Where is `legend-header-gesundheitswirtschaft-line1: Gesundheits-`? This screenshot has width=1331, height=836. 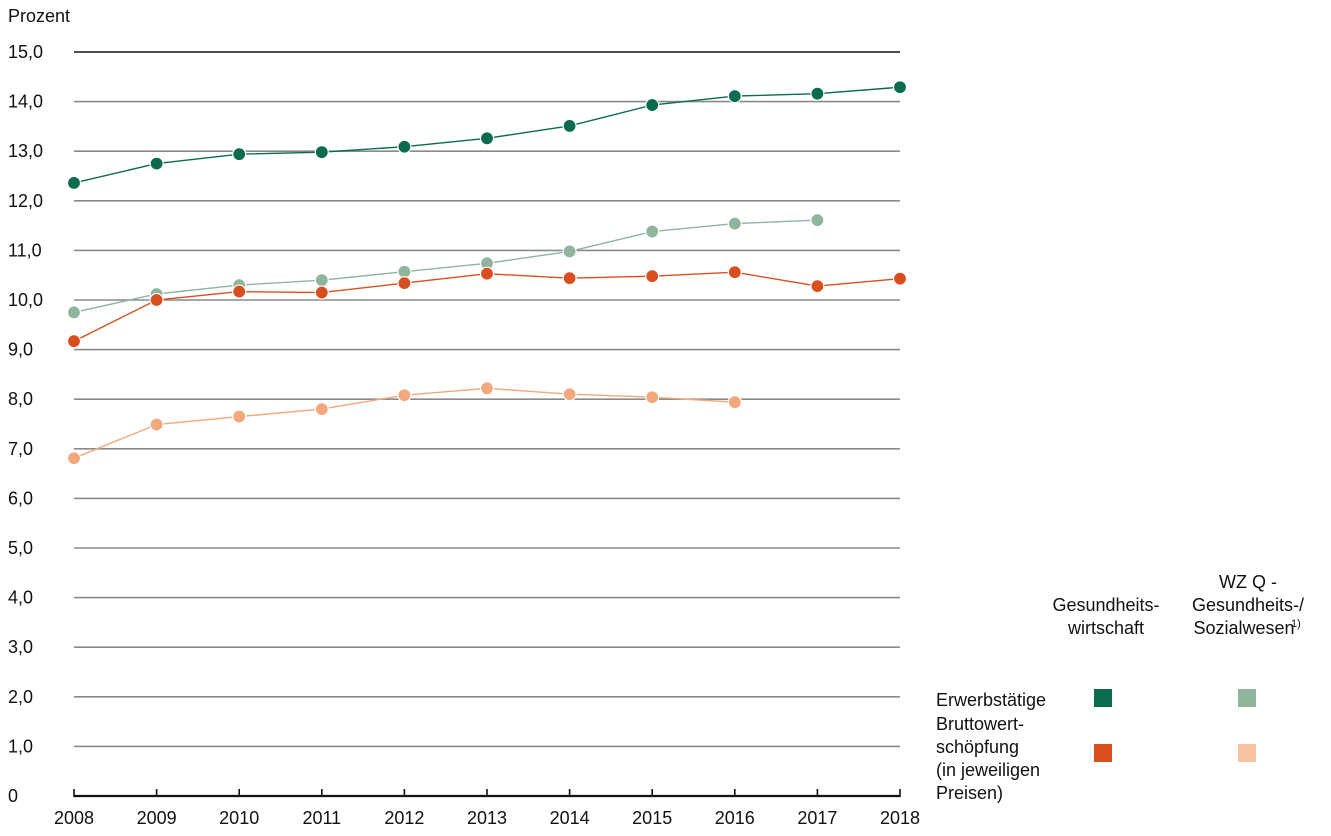 legend-header-gesundheitswirtschaft-line1: Gesundheits- is located at coordinates (1105, 605).